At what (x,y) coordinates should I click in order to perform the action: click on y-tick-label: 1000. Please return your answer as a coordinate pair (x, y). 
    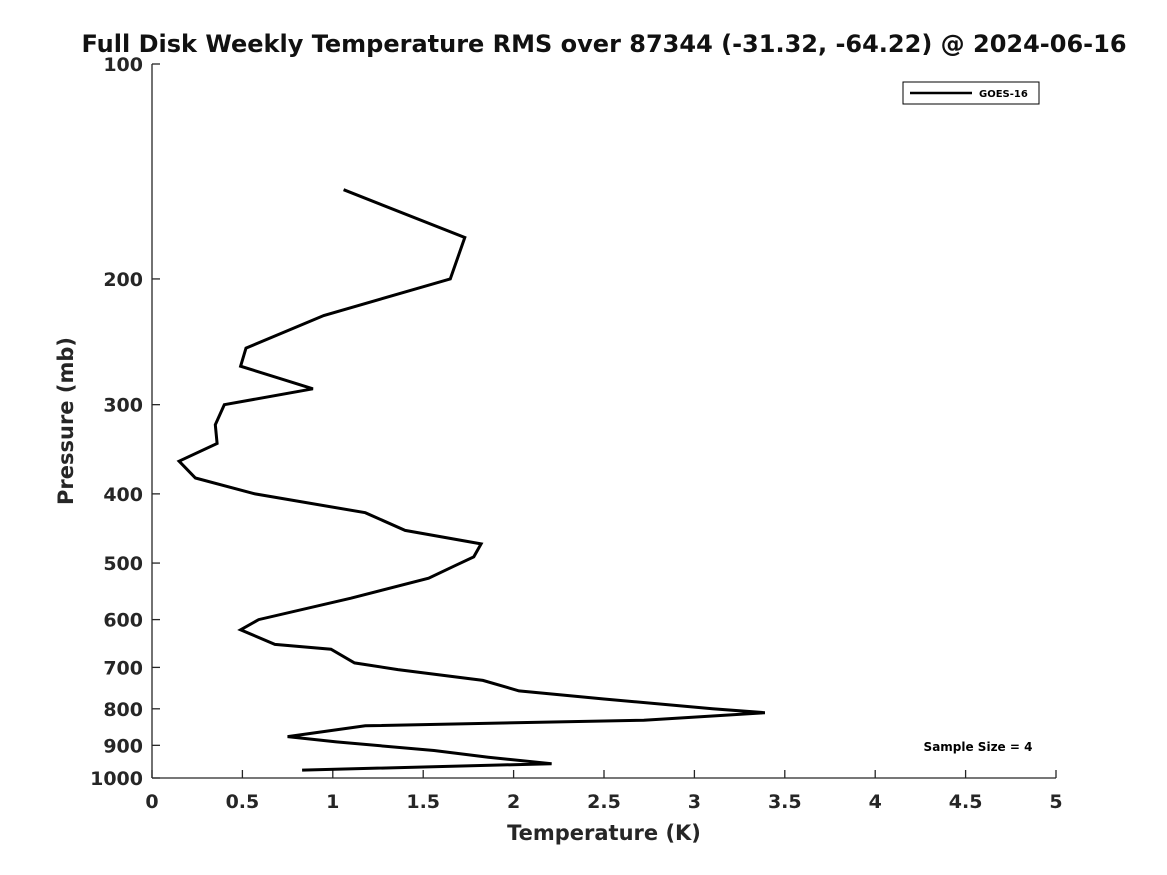
    Looking at the image, I should click on (116, 779).